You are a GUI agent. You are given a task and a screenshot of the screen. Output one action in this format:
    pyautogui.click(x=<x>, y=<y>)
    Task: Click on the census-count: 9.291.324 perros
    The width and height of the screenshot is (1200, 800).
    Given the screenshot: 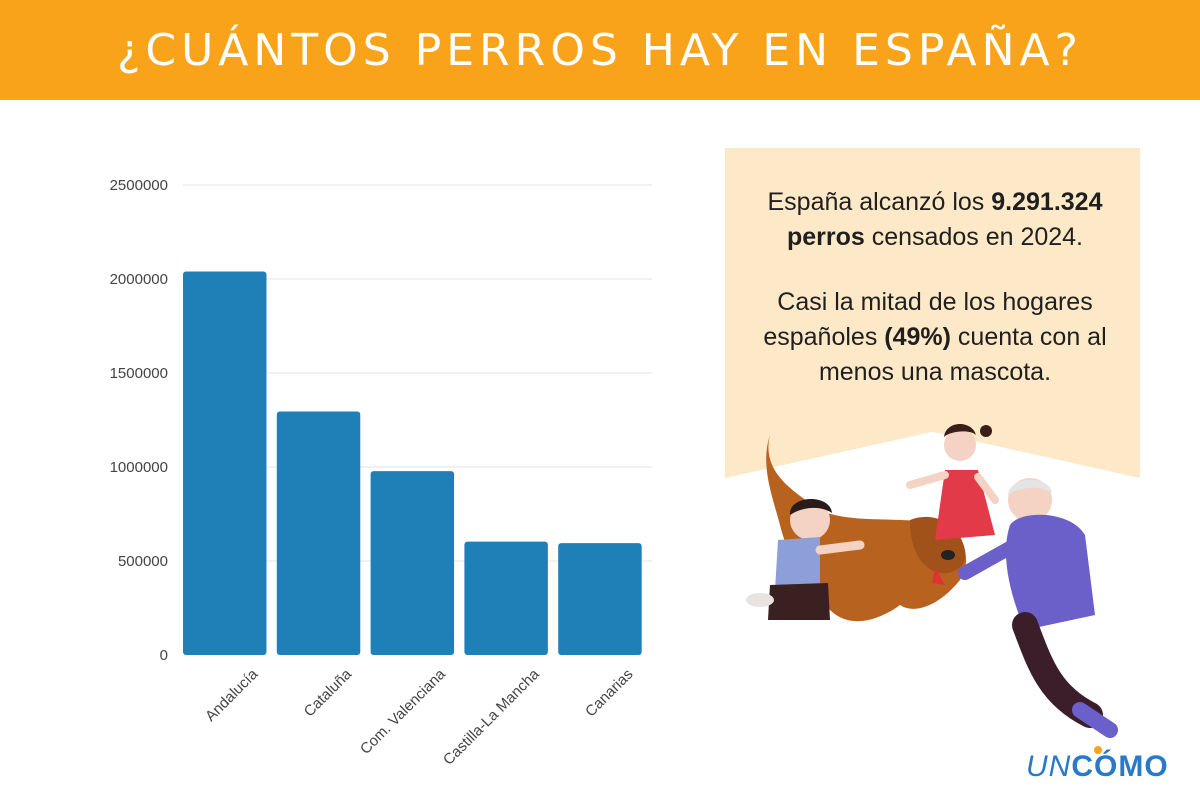 What is the action you would take?
    pyautogui.click(x=944, y=219)
    